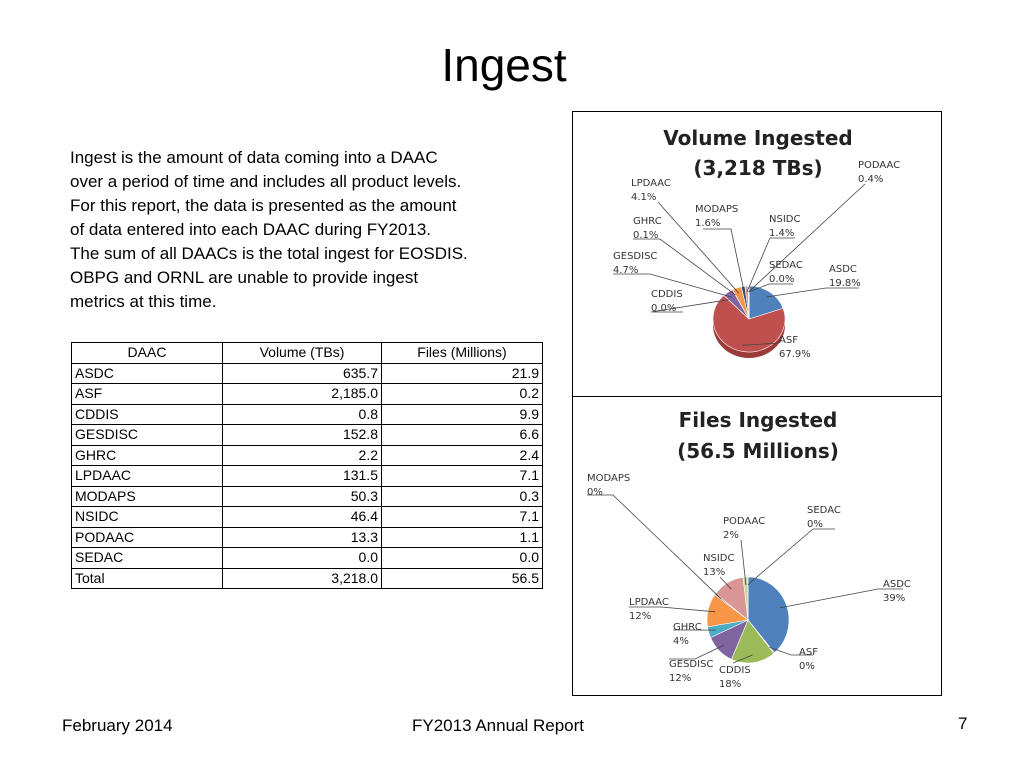 The height and width of the screenshot is (768, 1024). I want to click on slice-percent: 4.7%, so click(625, 270).